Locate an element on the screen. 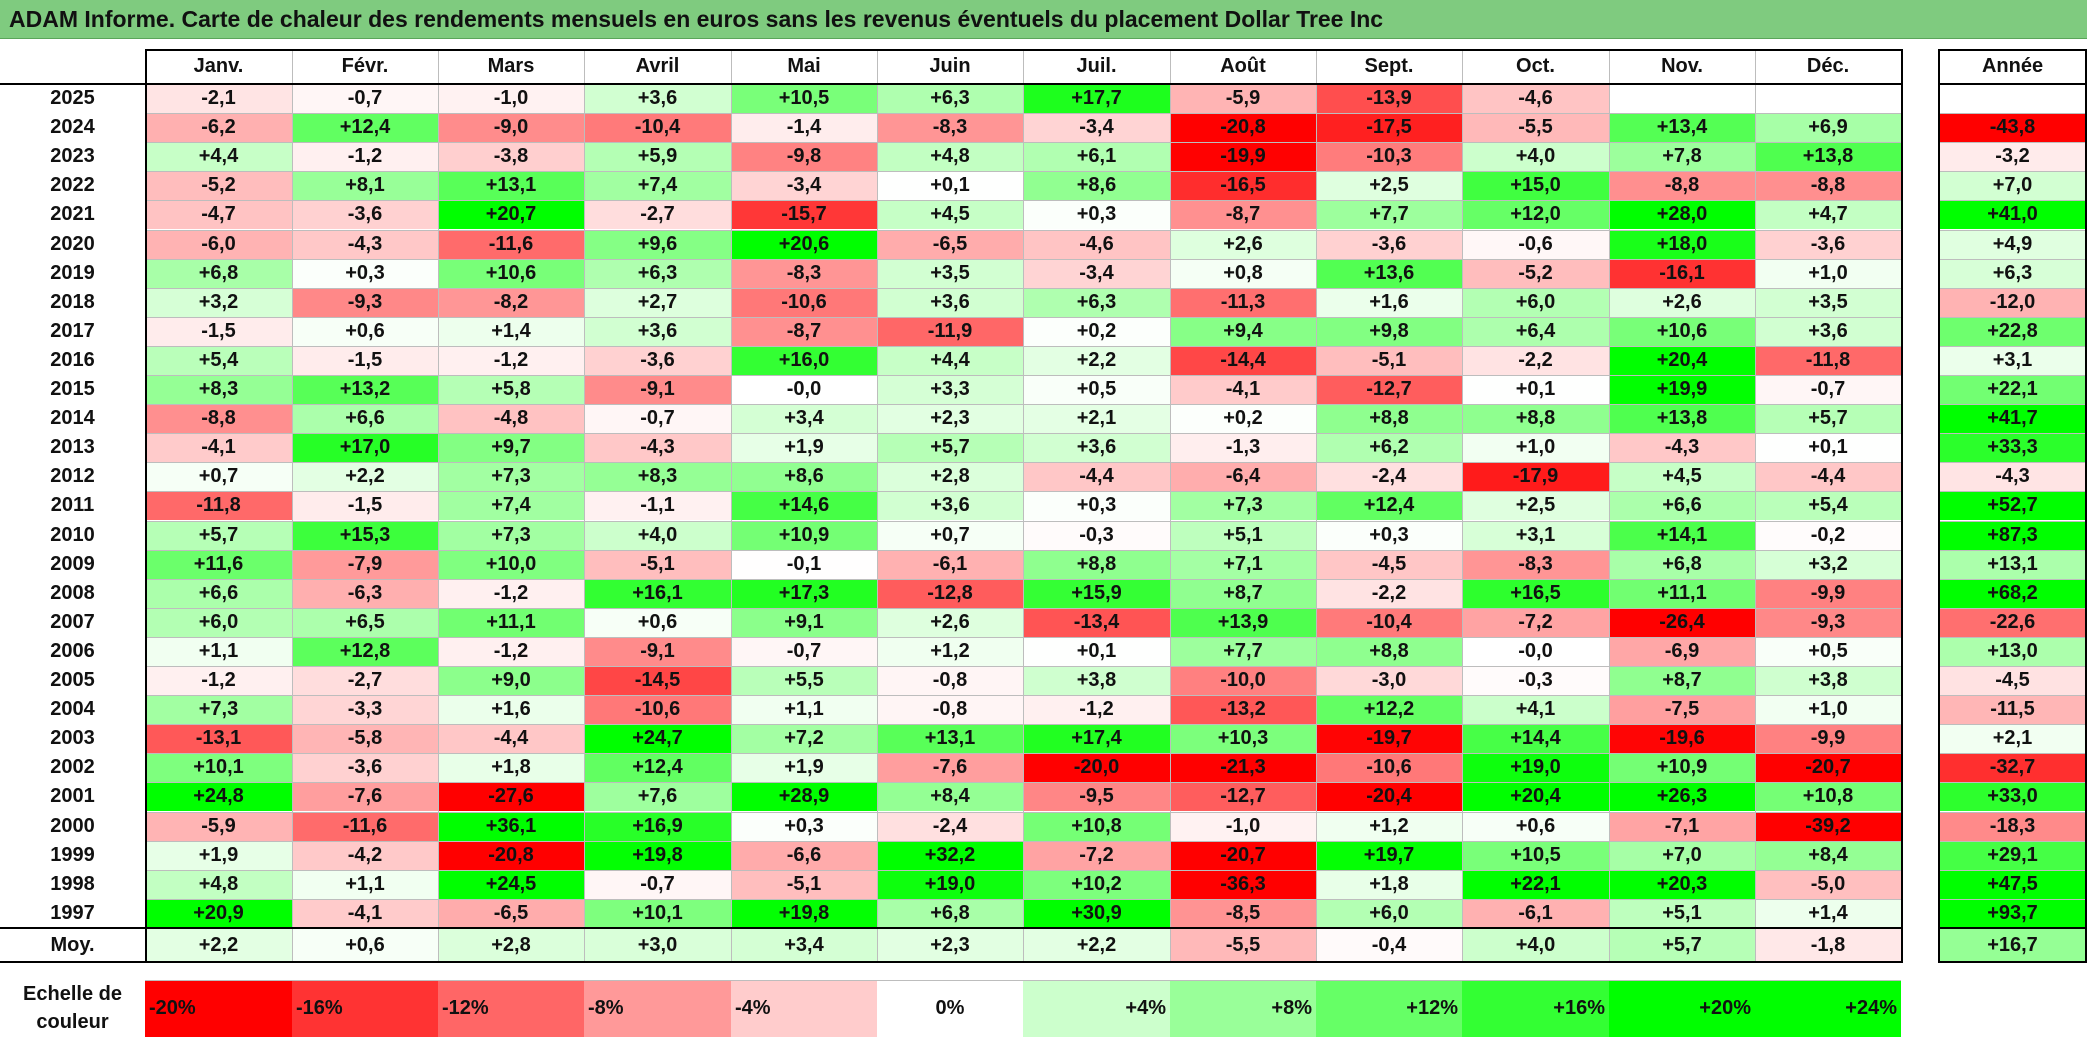 This screenshot has height=1037, width=2087. heatmap-cell: +0,5 is located at coordinates (1096, 390).